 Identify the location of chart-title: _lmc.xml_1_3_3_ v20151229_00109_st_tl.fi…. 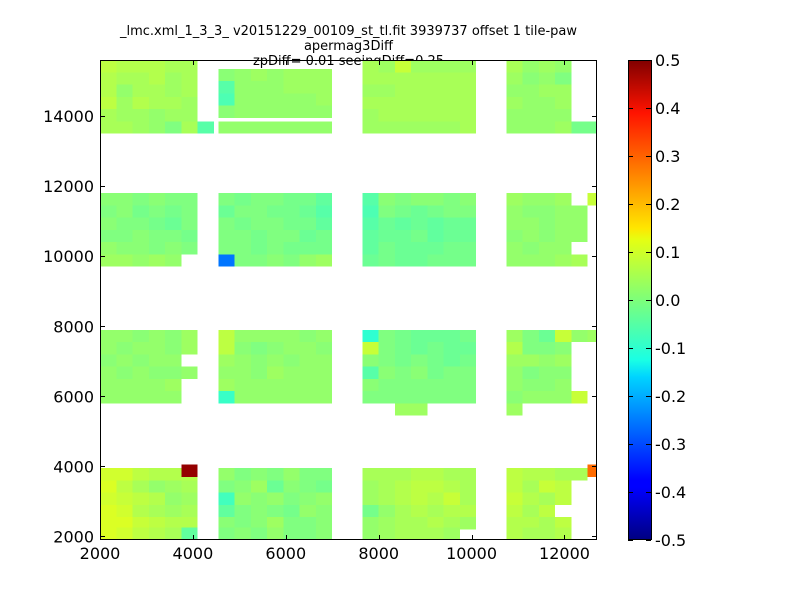
(348, 39).